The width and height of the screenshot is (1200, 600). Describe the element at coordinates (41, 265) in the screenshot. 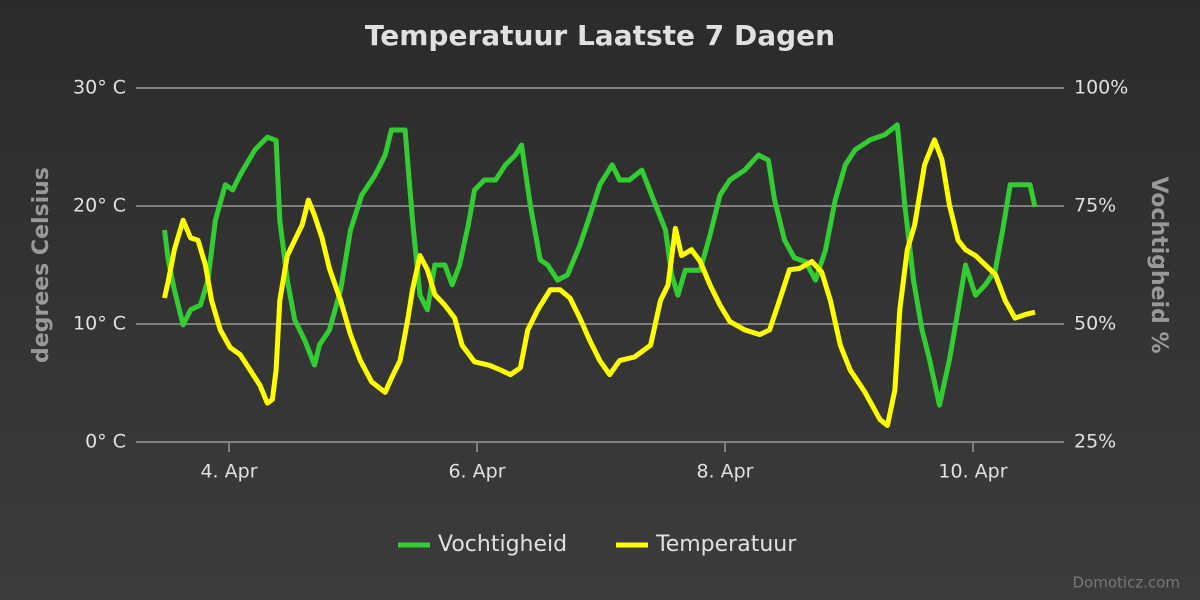

I see `y-axis-title: degrees Celsius` at that location.